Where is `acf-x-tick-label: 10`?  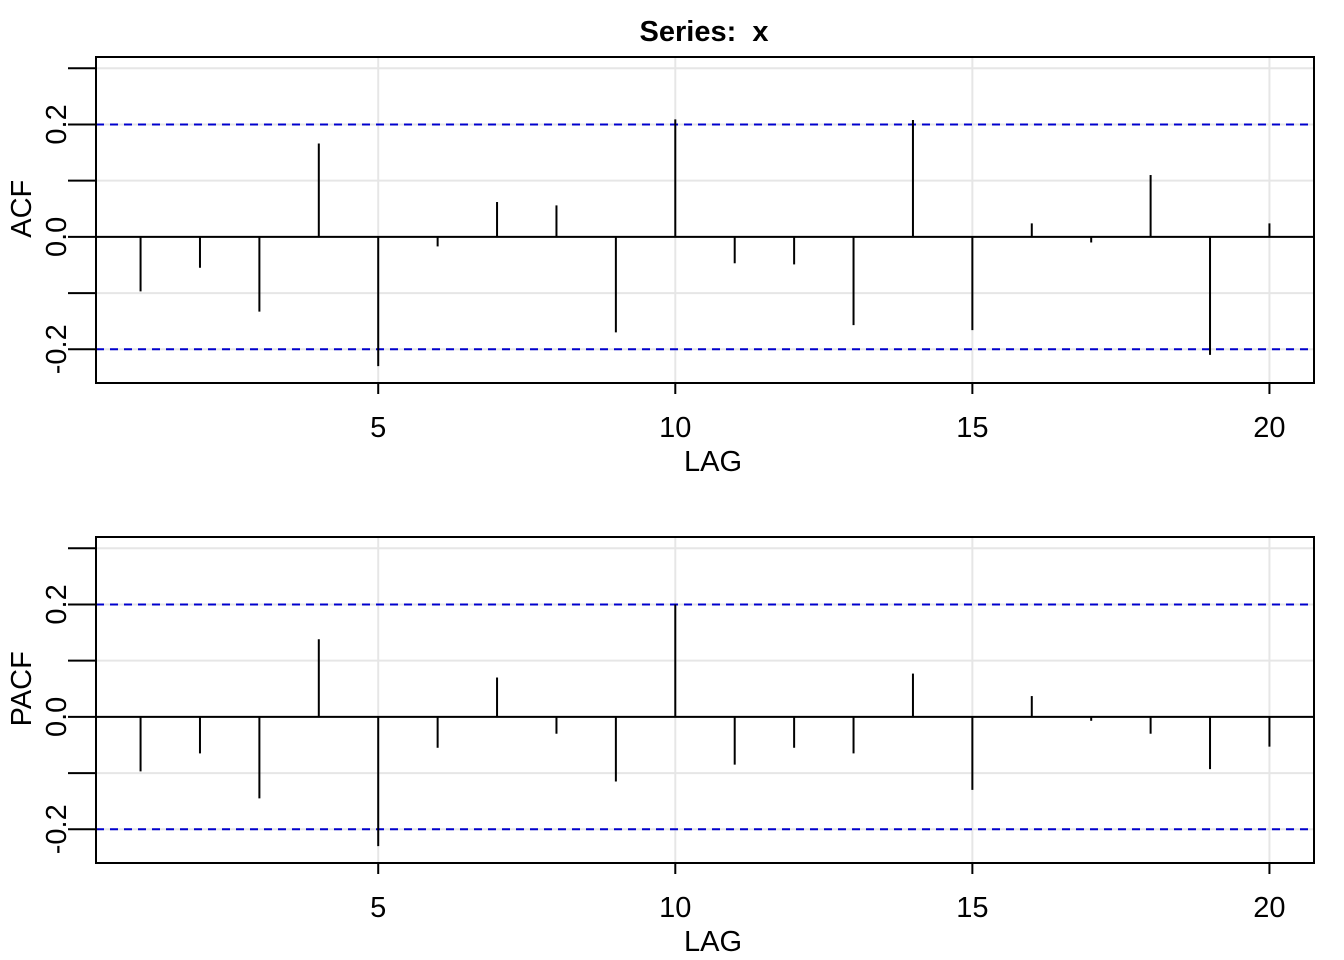
acf-x-tick-label: 10 is located at coordinates (675, 428).